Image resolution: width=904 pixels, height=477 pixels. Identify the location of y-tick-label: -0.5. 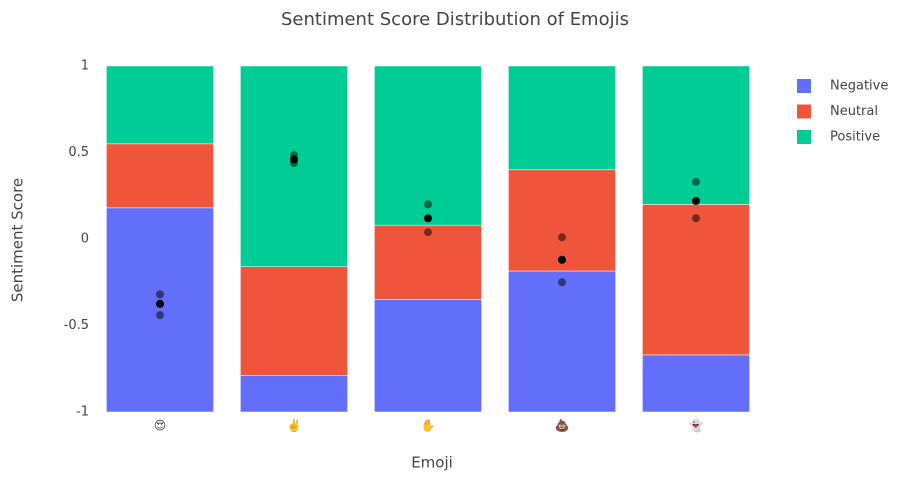
(76, 325).